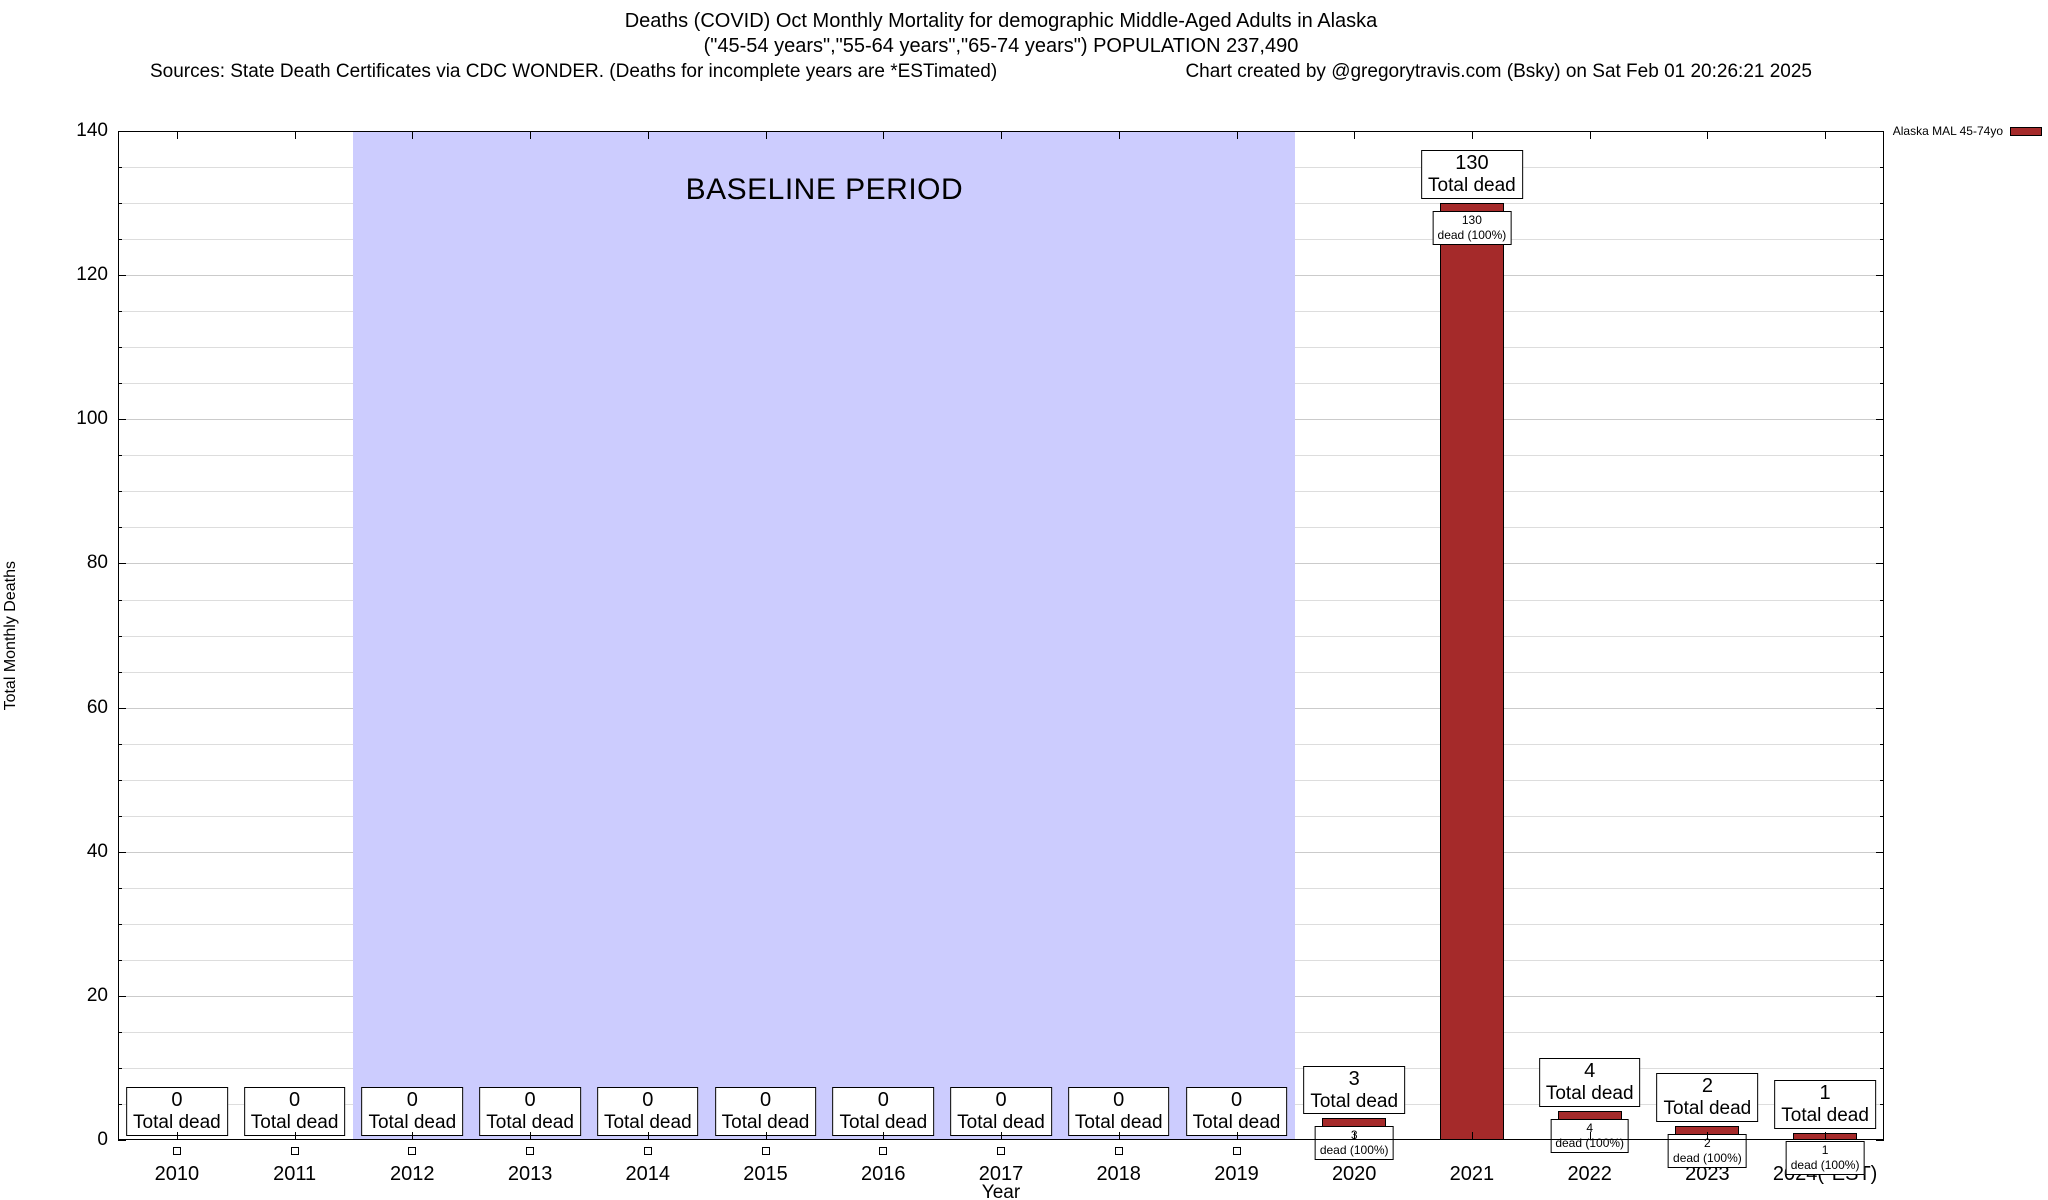 The height and width of the screenshot is (1200, 2048). I want to click on total-dead-label-2023: 2 Total dead, so click(1707, 1097).